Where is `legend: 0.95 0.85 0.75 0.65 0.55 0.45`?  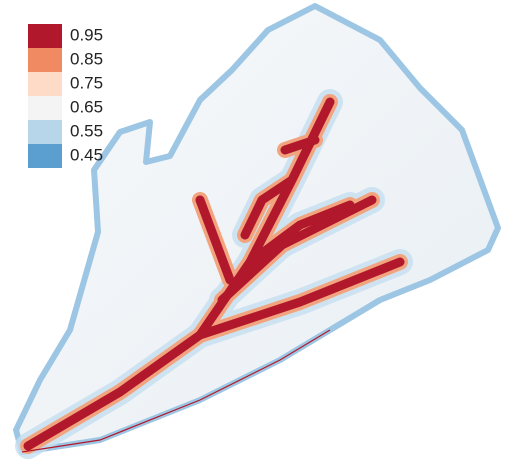 legend: 0.95 0.85 0.75 0.65 0.55 0.45 is located at coordinates (65, 96).